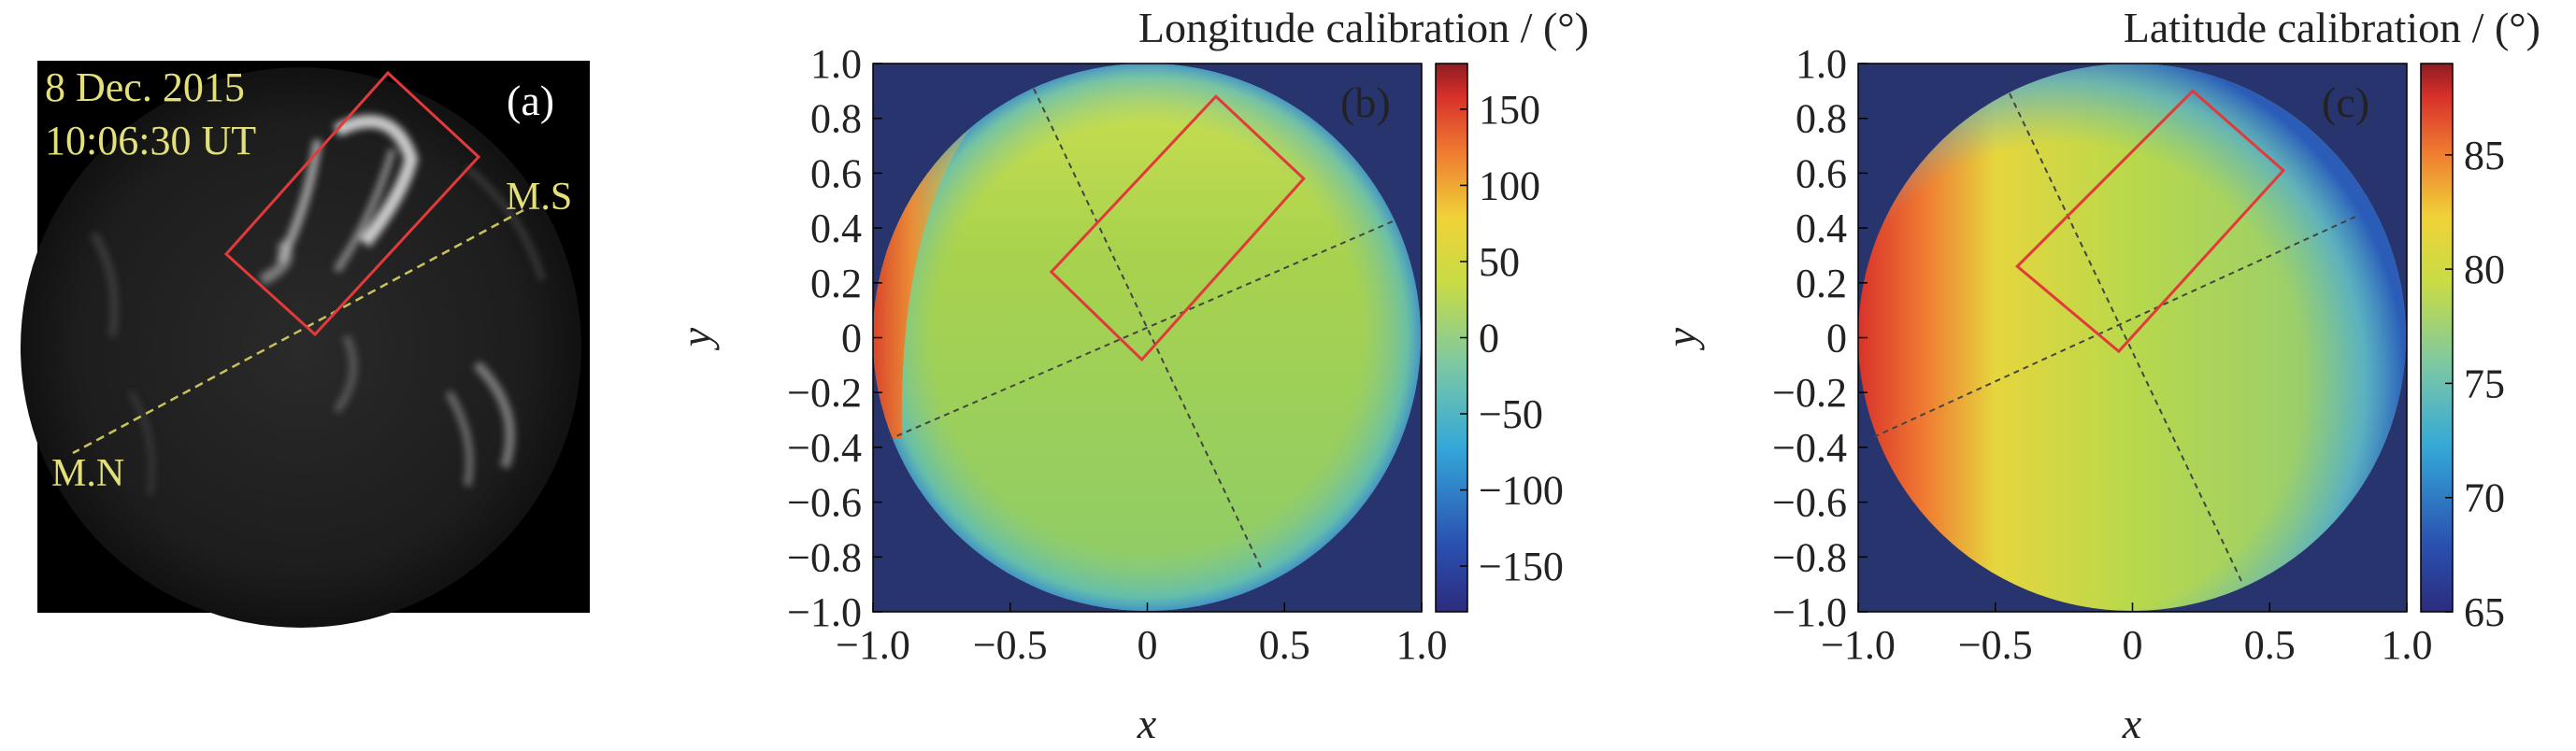  What do you see at coordinates (87, 473) in the screenshot?
I see `mn-label: M.N` at bounding box center [87, 473].